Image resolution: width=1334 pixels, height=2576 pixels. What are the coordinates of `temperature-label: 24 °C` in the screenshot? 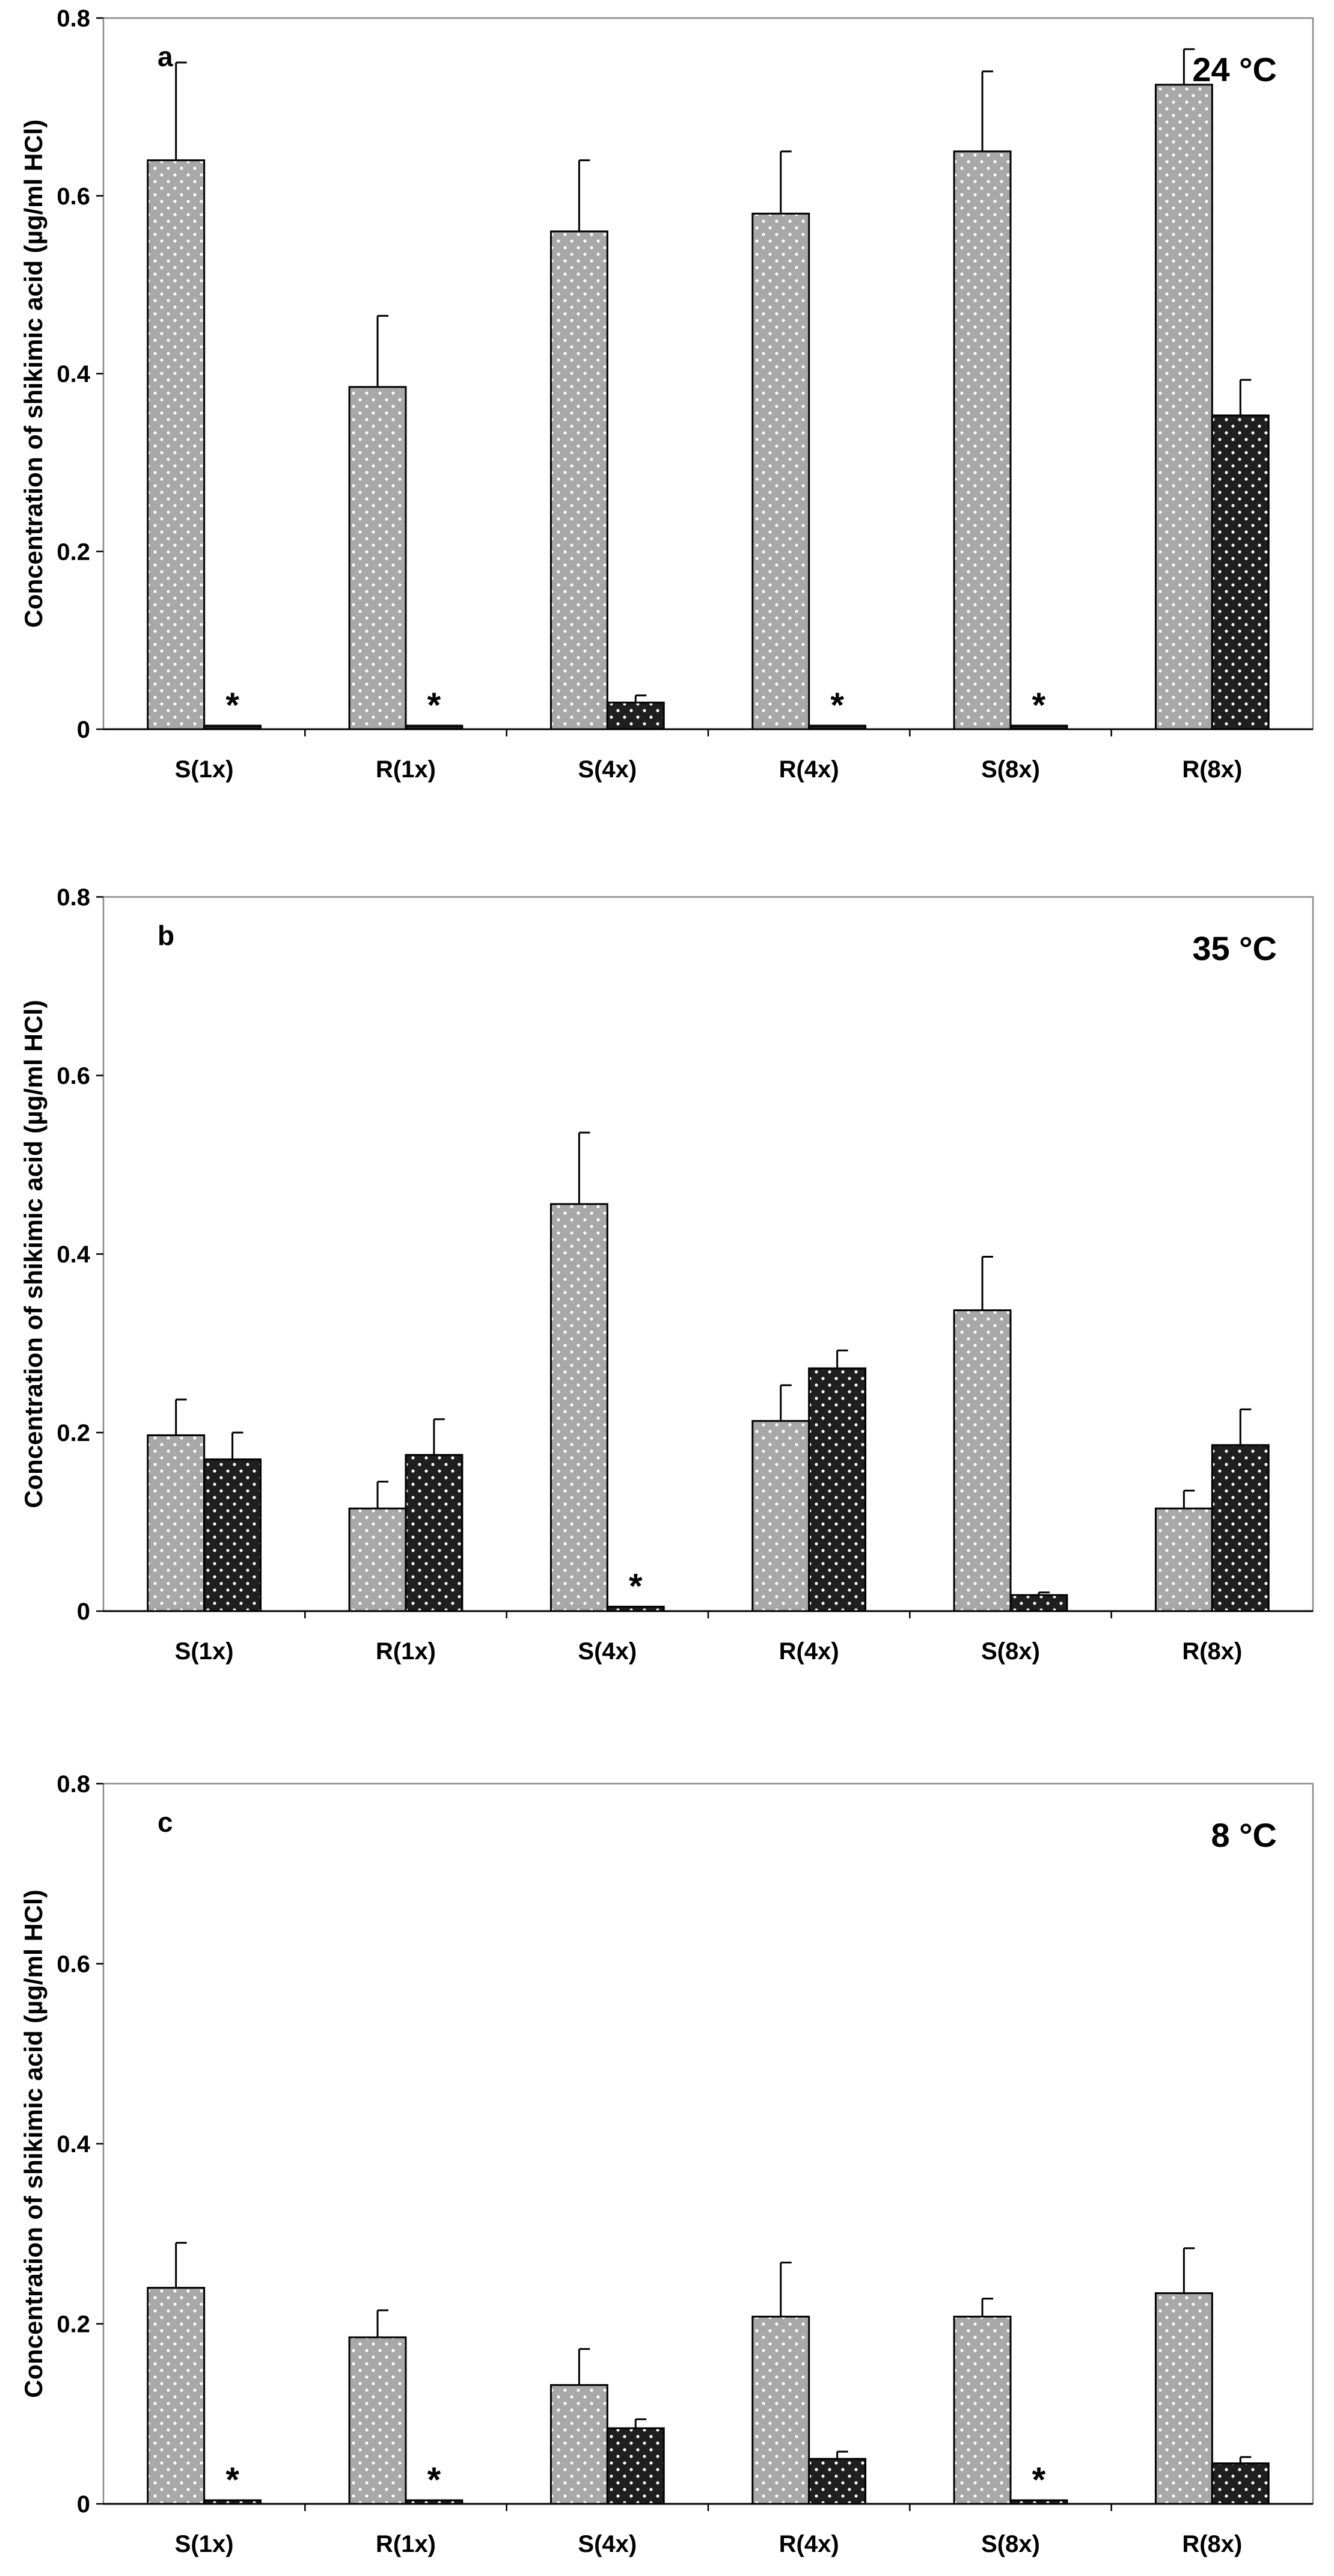 It's located at (1234, 69).